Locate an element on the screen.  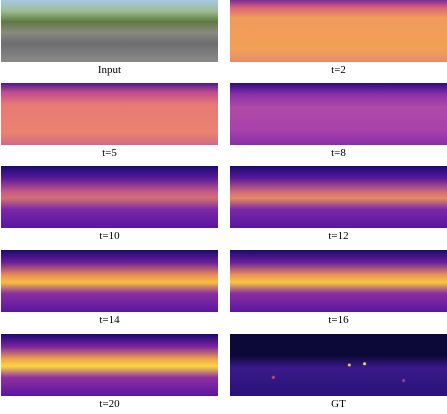
panel: t=16 is located at coordinates (338, 290).